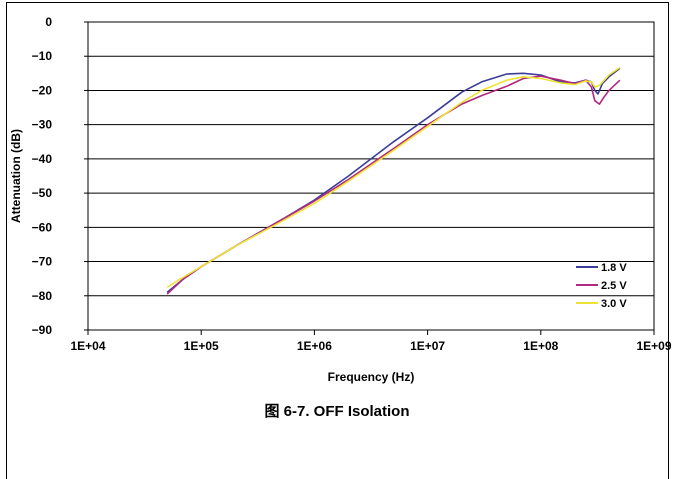 This screenshot has width=675, height=479. Describe the element at coordinates (614, 268) in the screenshot. I see `legend-label: 1.8 V` at that location.